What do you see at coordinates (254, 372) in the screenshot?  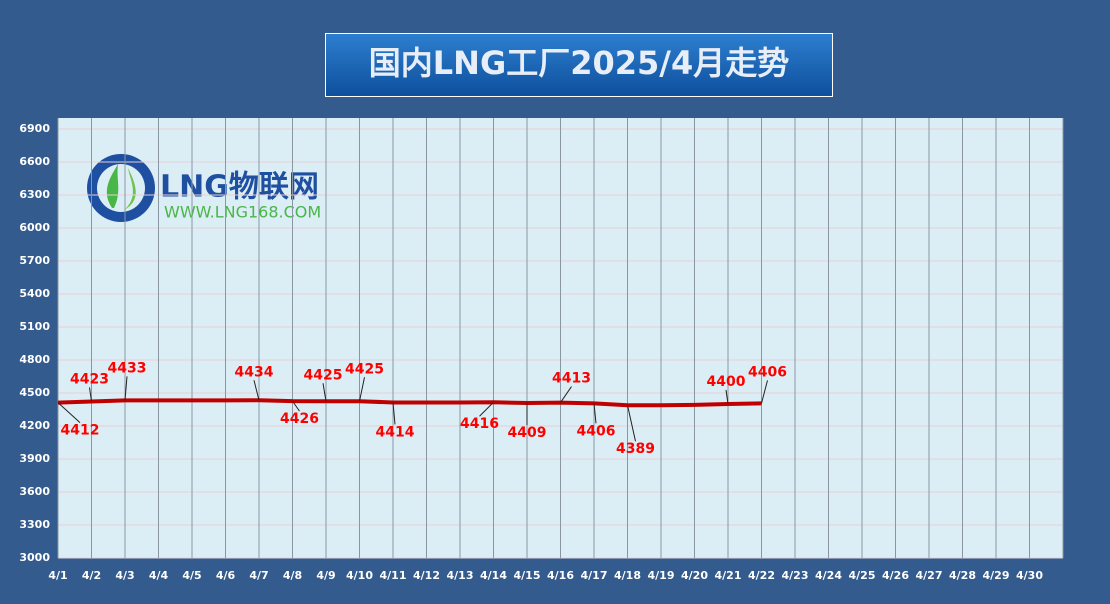 I see `data-label: 4434` at bounding box center [254, 372].